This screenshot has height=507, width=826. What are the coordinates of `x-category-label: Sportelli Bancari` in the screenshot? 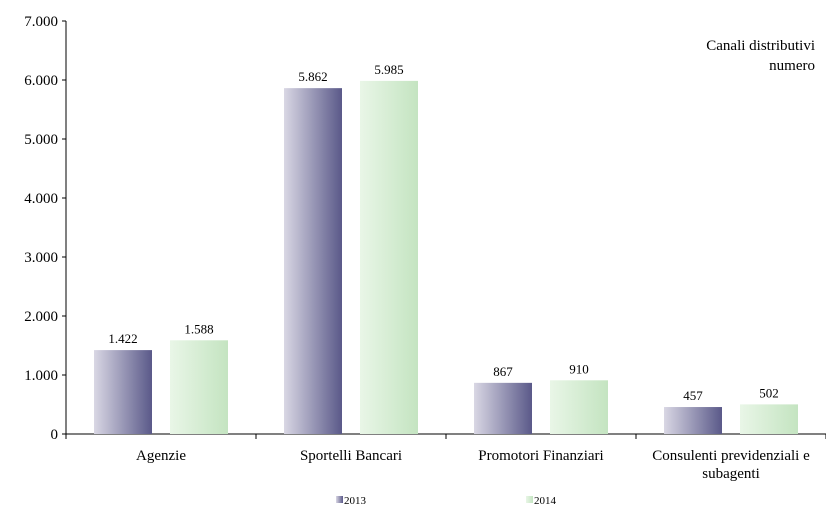 It's located at (351, 456).